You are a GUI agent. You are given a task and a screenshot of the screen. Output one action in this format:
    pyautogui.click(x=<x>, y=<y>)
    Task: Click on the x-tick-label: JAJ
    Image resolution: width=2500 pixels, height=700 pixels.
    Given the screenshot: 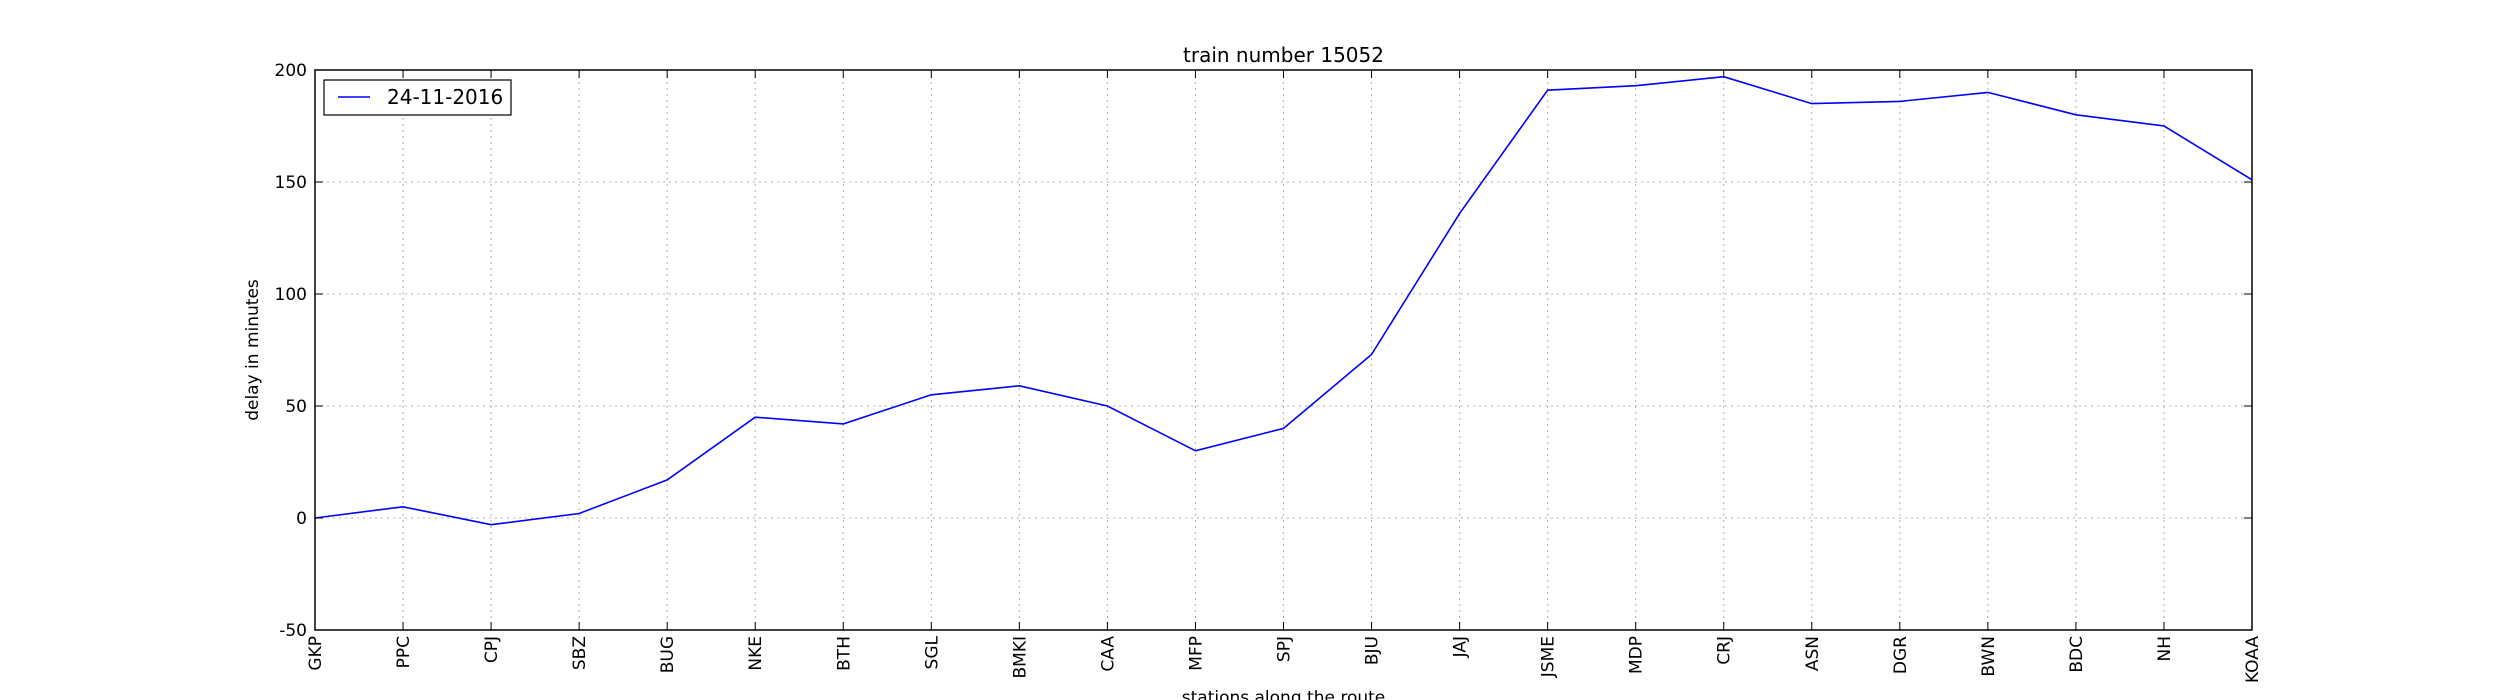 What is the action you would take?
    pyautogui.click(x=1461, y=647)
    